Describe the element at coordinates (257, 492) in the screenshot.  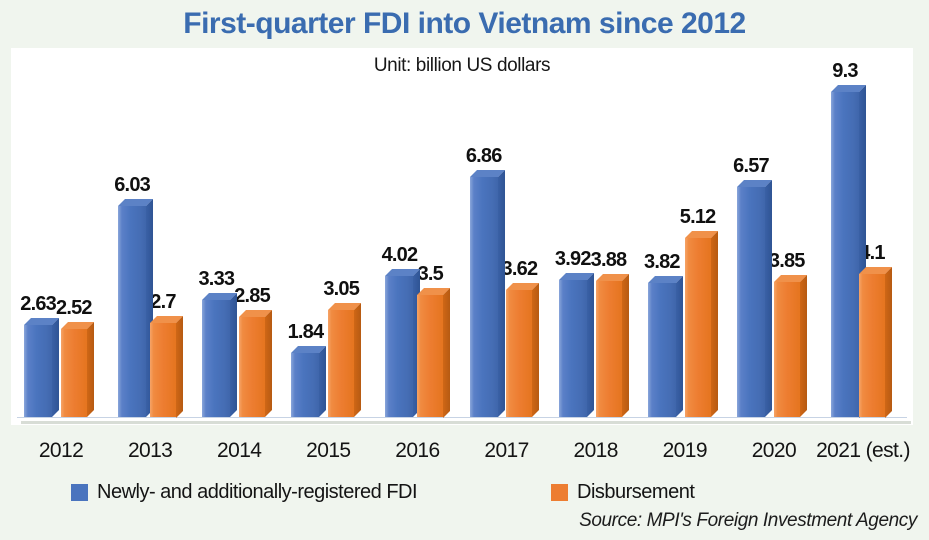
I see `legend-label-registered: Newly- and additionally-registered FDI` at that location.